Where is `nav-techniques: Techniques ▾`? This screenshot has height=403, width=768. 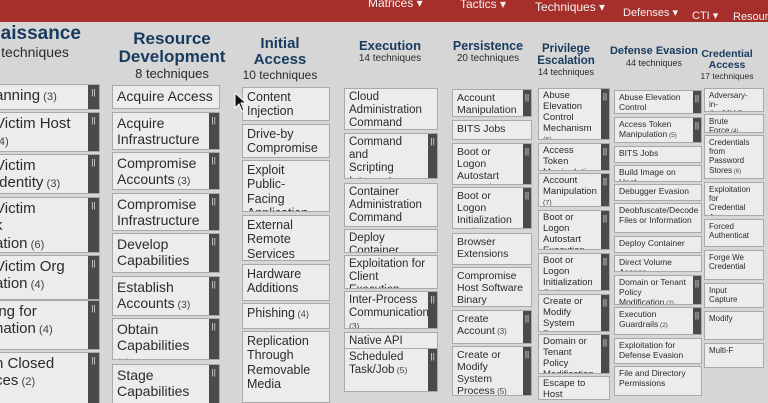 nav-techniques: Techniques ▾ is located at coordinates (570, 7).